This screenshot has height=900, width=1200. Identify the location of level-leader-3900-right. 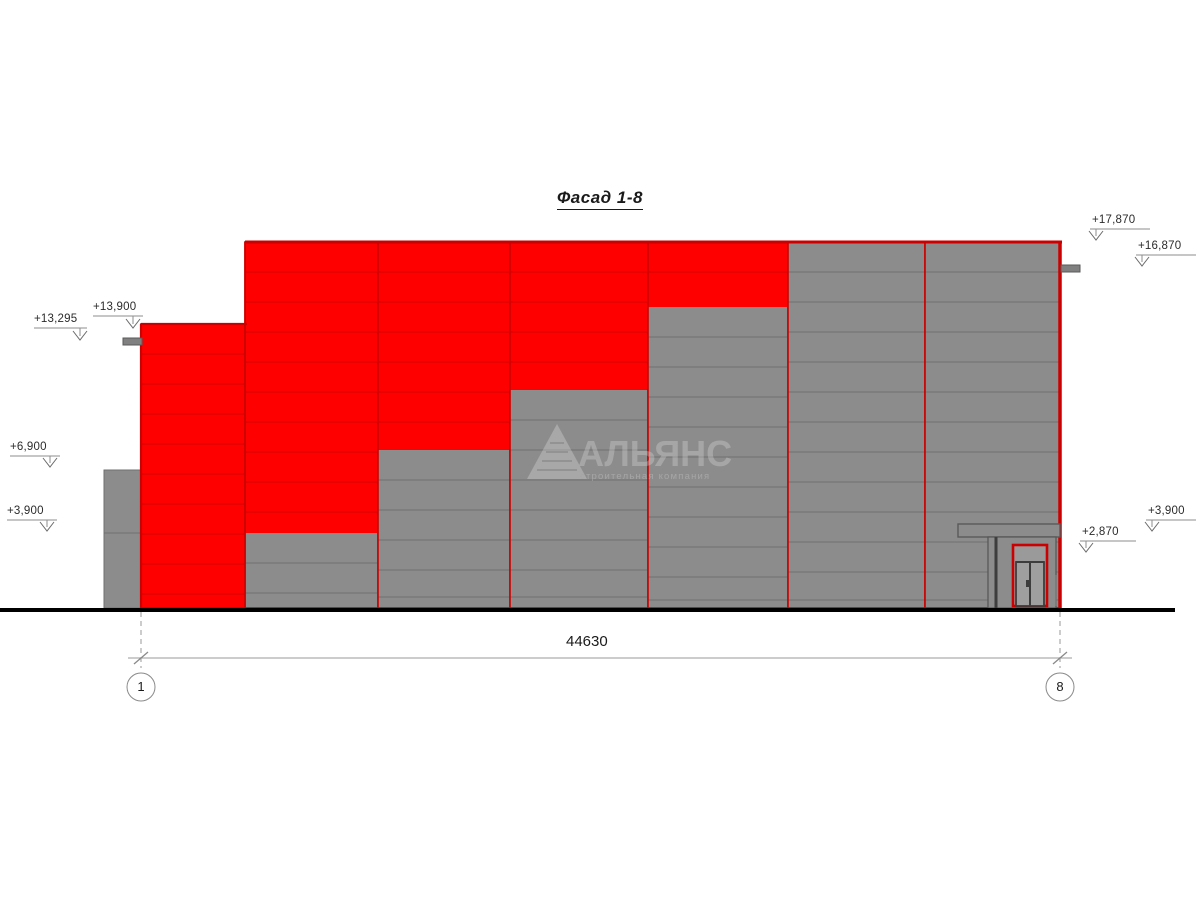
(1170, 525).